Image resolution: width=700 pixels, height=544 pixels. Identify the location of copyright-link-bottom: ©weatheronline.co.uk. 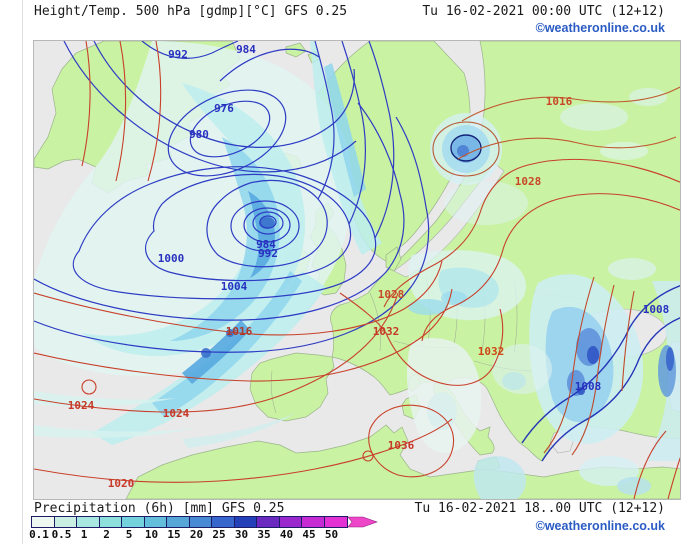
(600, 526).